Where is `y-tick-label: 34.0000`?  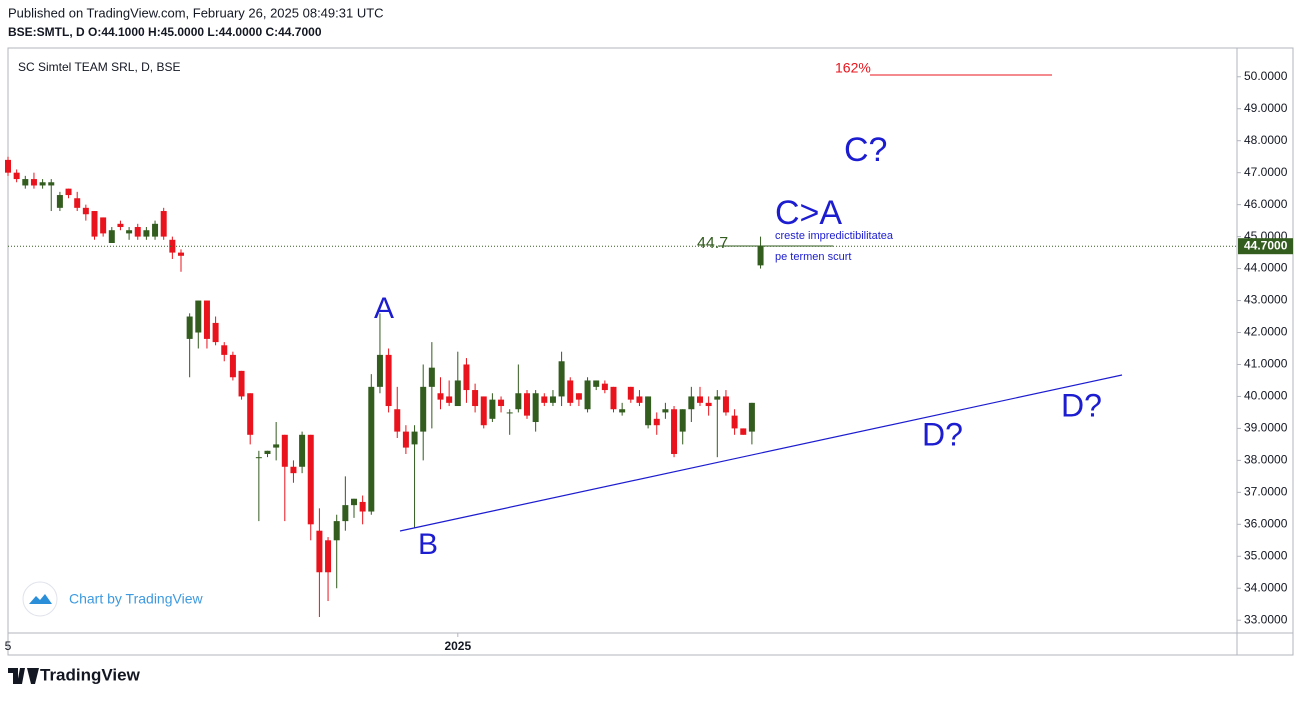 y-tick-label: 34.0000 is located at coordinates (1266, 587).